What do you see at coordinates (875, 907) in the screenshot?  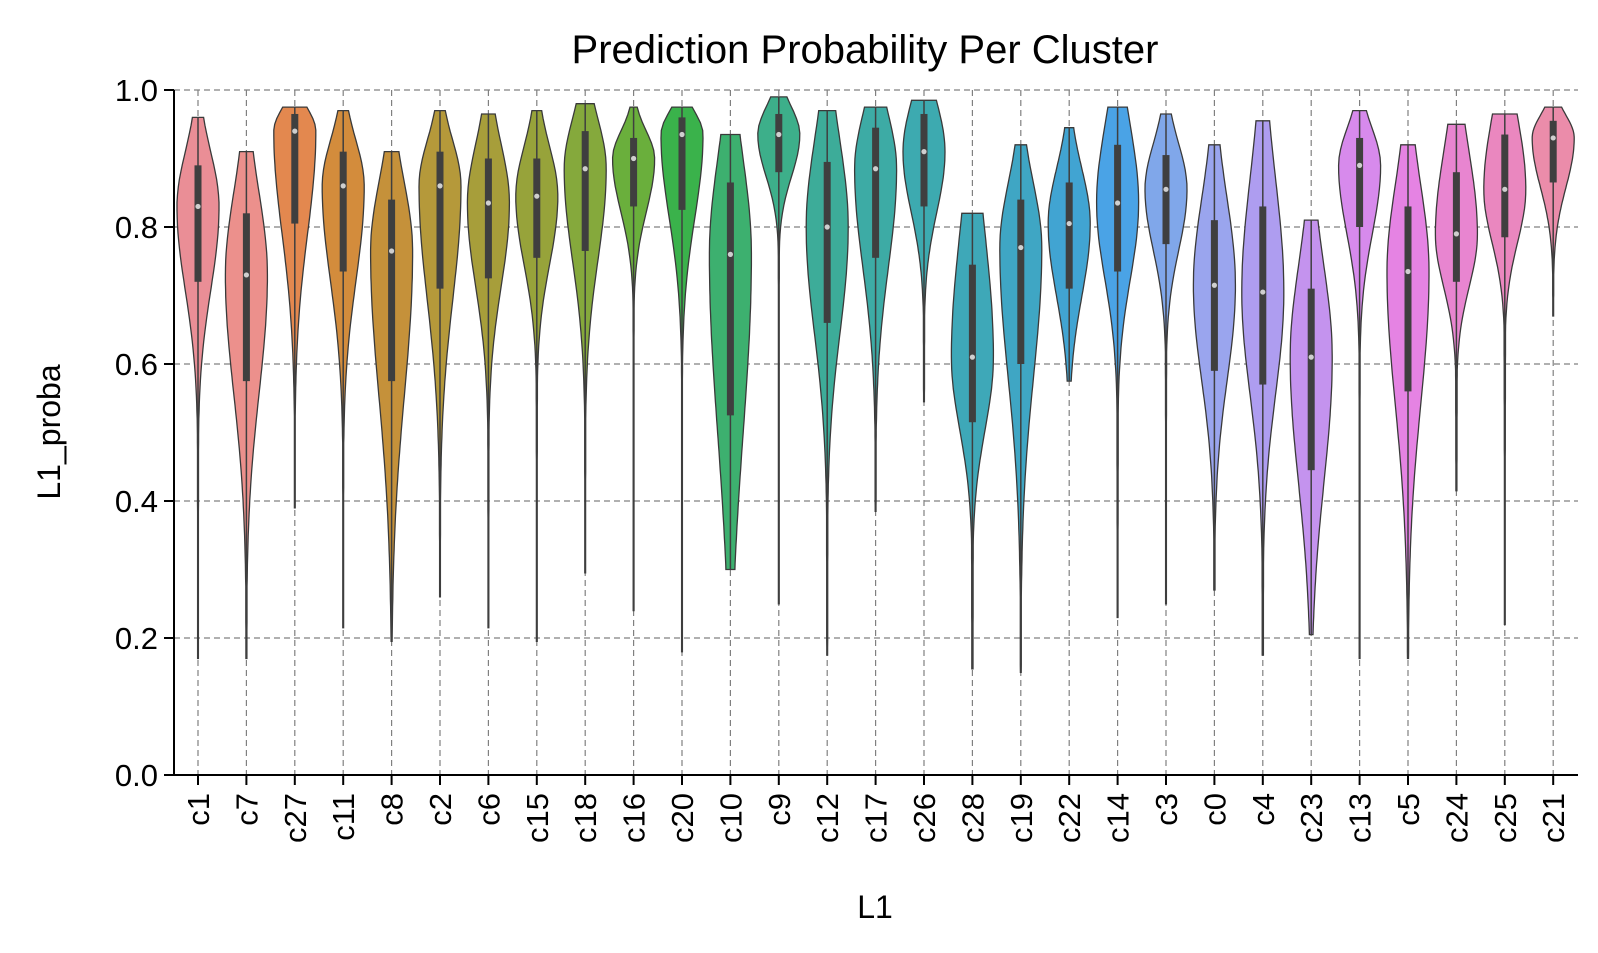 I see `x-axis-label: L1` at bounding box center [875, 907].